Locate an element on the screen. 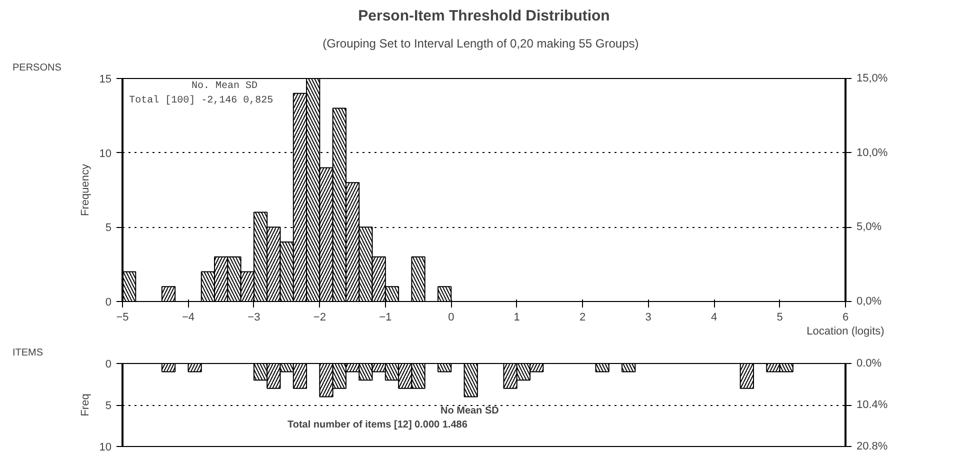 The image size is (973, 458). y-axis-title: Freq is located at coordinates (85, 405).